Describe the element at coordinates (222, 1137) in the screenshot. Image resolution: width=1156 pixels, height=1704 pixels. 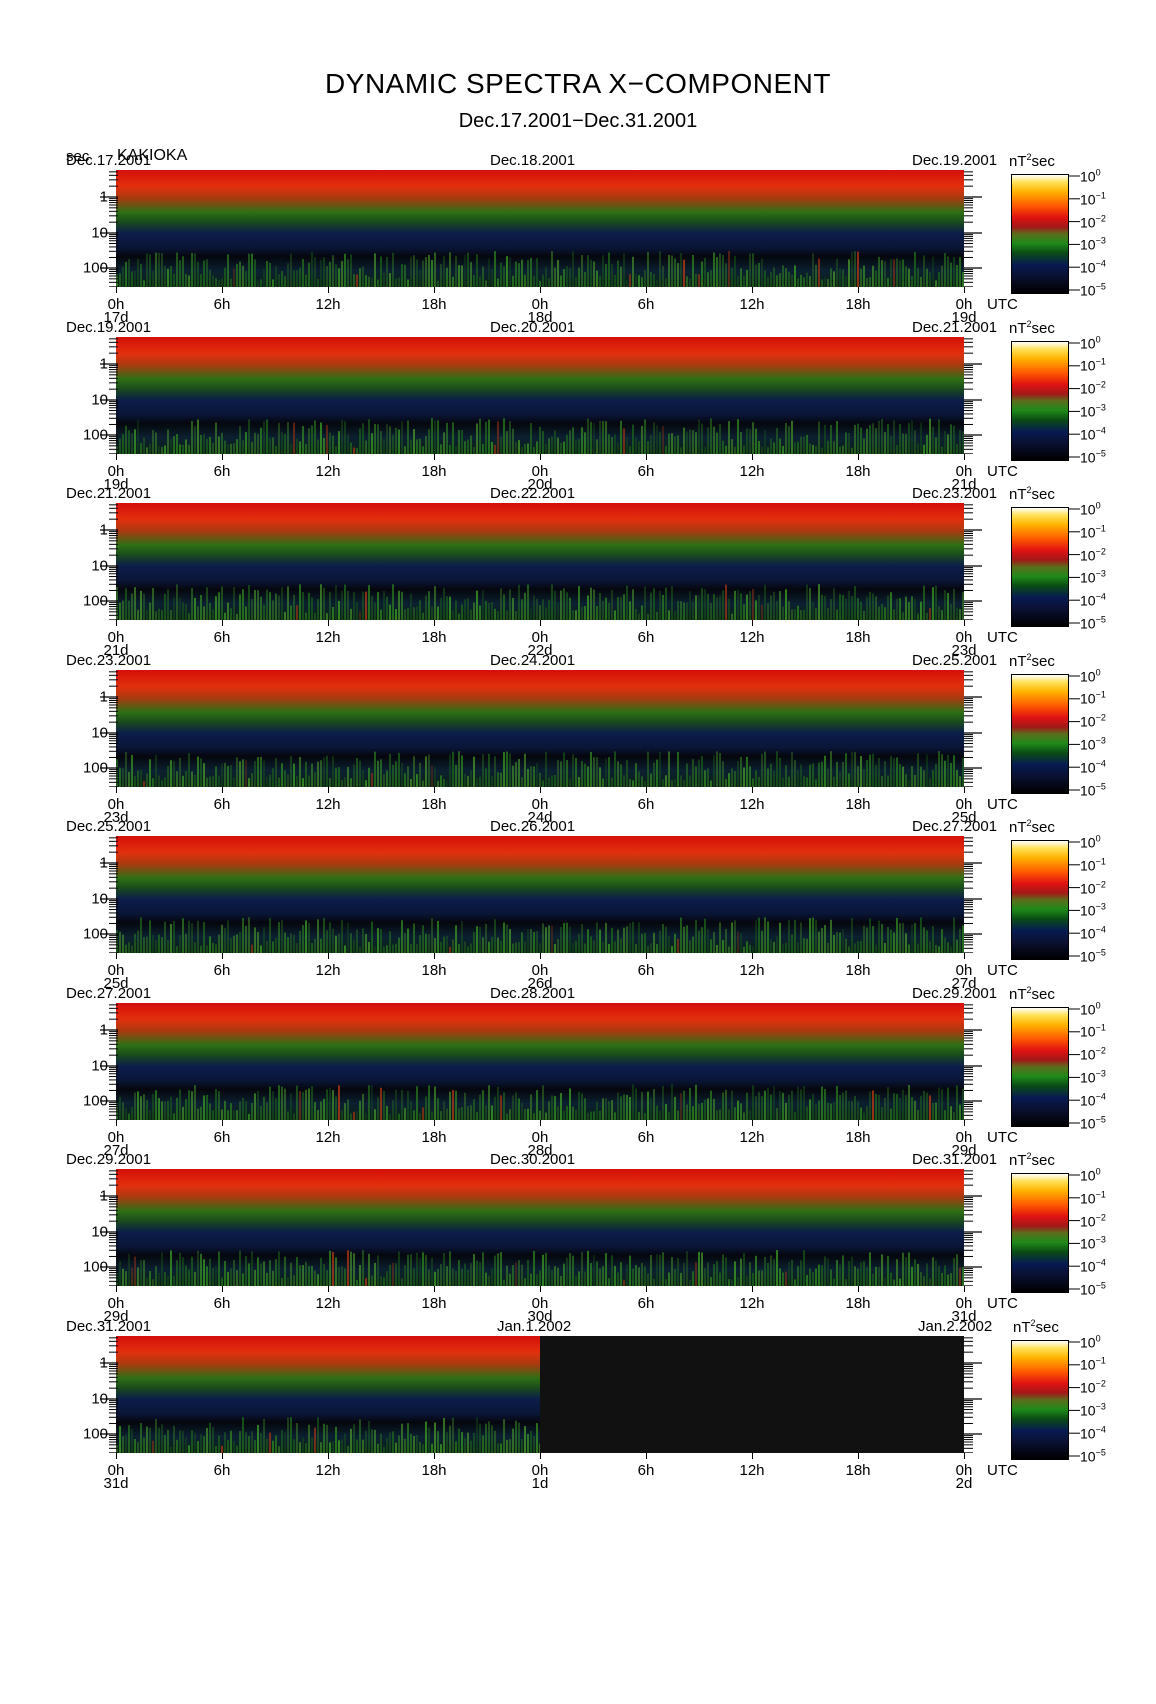
I see `x-tick-label: 6h` at that location.